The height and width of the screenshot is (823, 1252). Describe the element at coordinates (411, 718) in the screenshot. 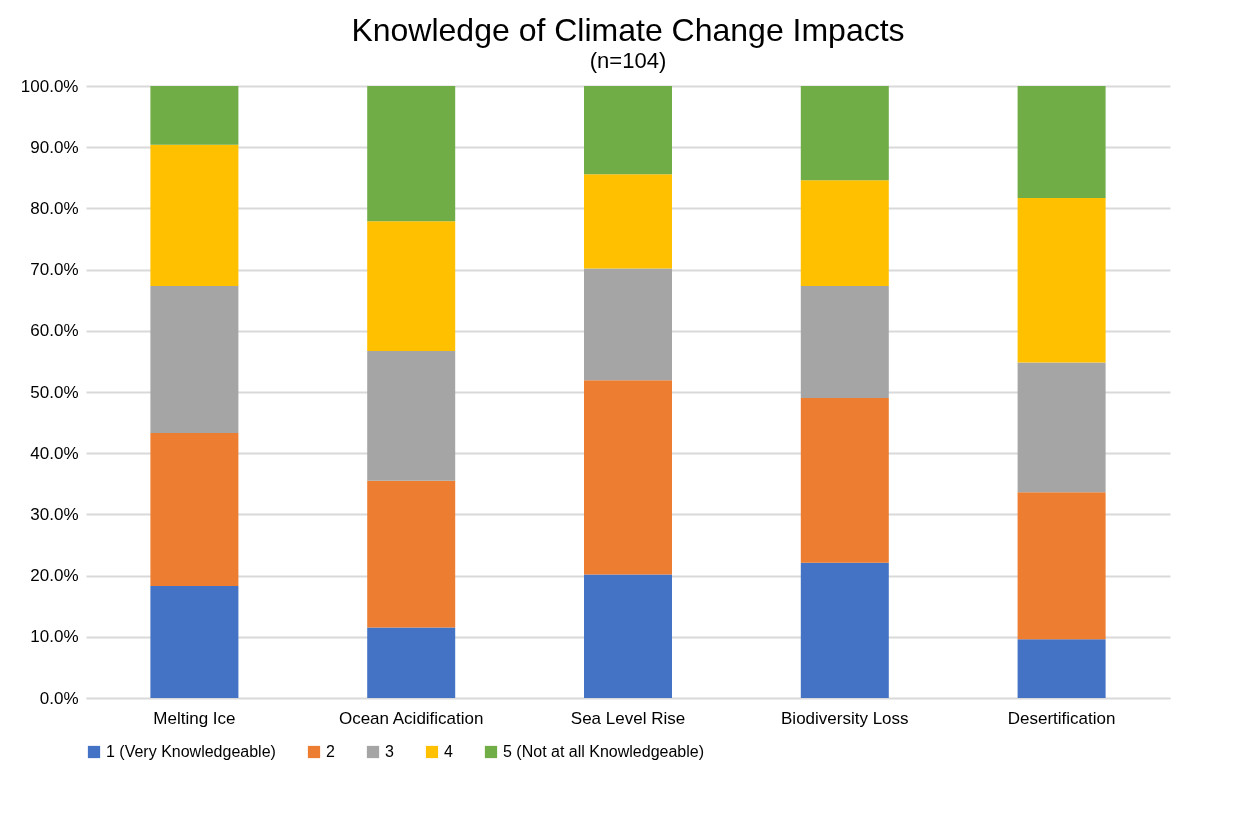

I see `x-tick-label: Ocean Acidification` at that location.